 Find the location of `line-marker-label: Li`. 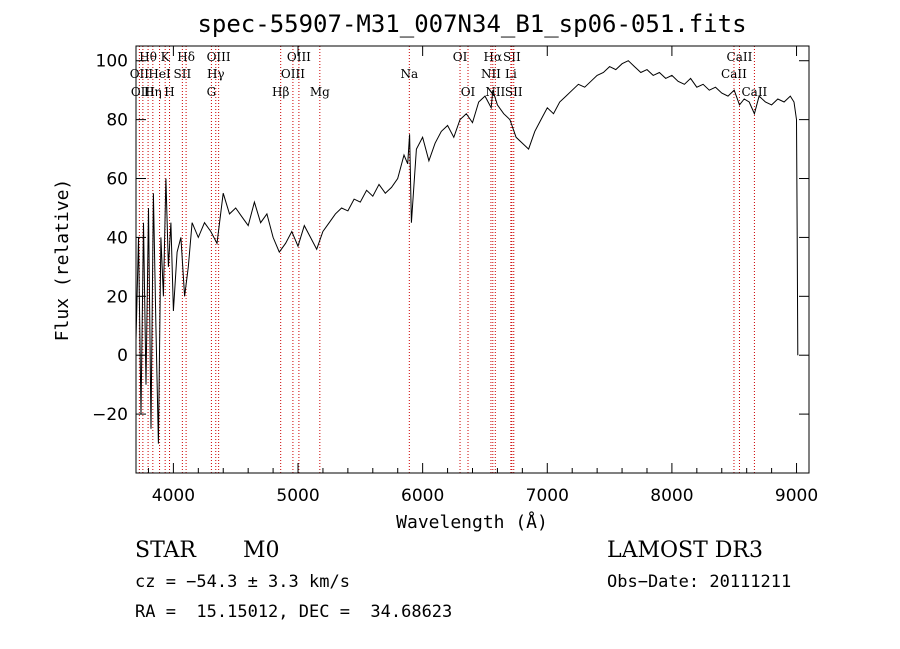

line-marker-label: Li is located at coordinates (511, 74).